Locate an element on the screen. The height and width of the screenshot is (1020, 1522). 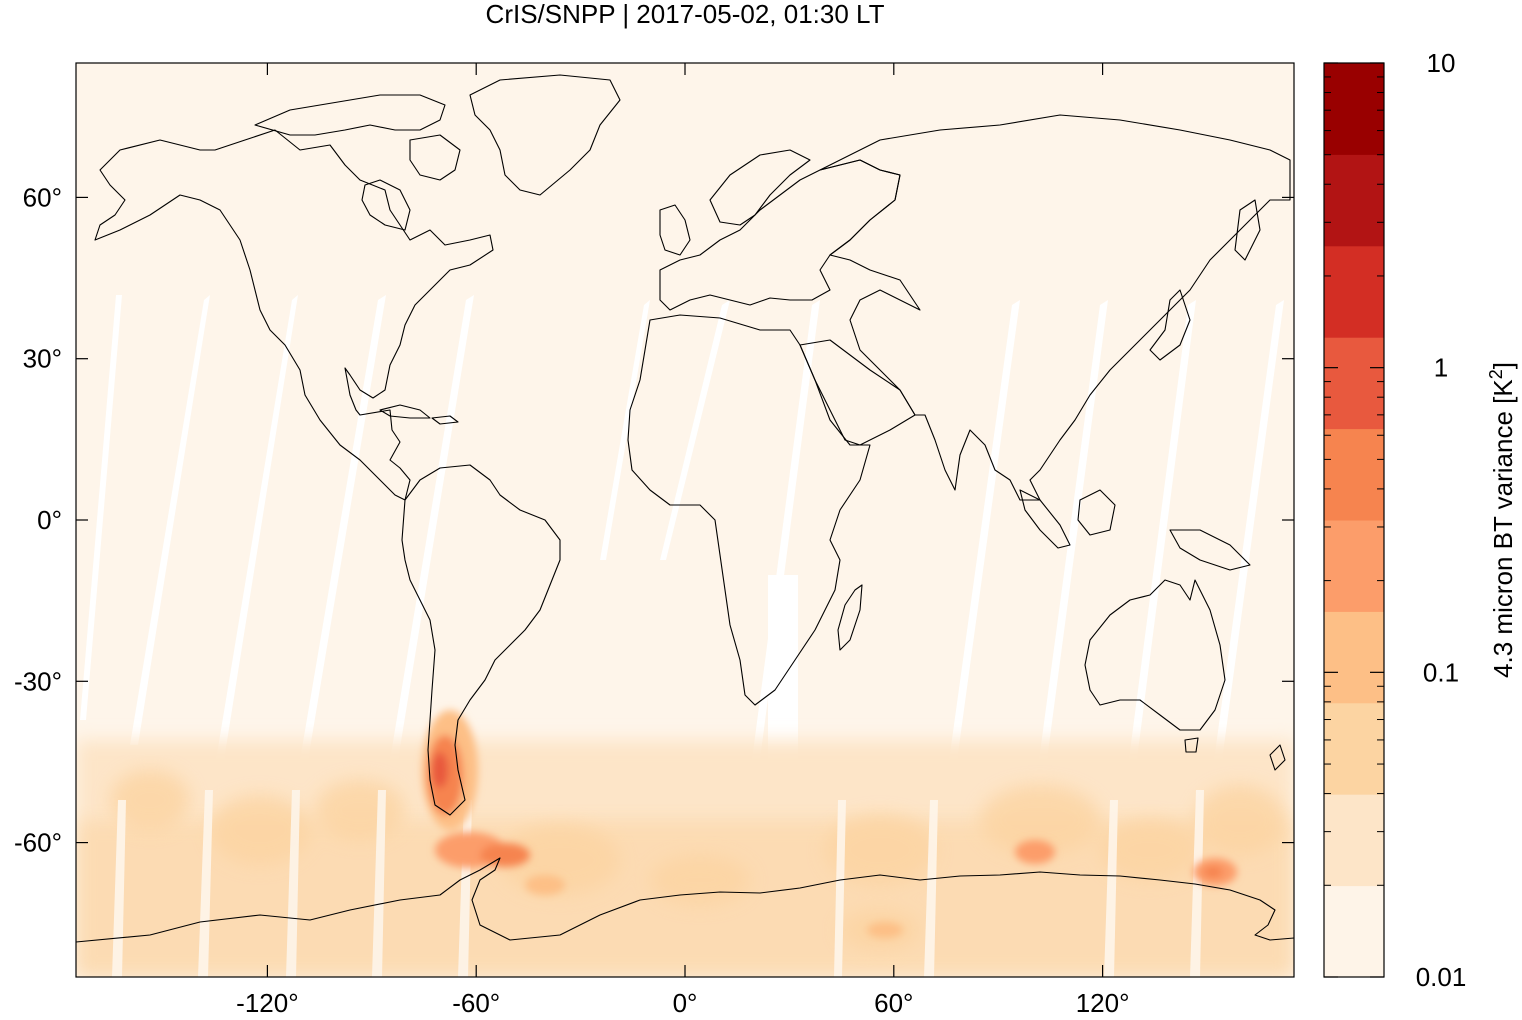
coastline-australia is located at coordinates (1155, 655).